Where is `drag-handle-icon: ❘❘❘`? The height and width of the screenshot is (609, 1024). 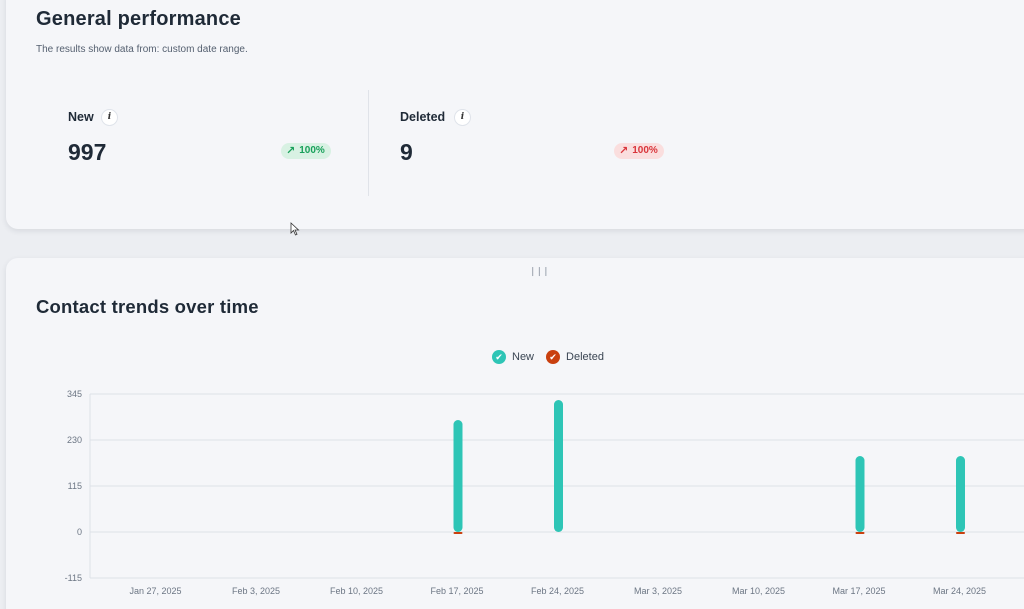 drag-handle-icon: ❘❘❘ is located at coordinates (539, 271).